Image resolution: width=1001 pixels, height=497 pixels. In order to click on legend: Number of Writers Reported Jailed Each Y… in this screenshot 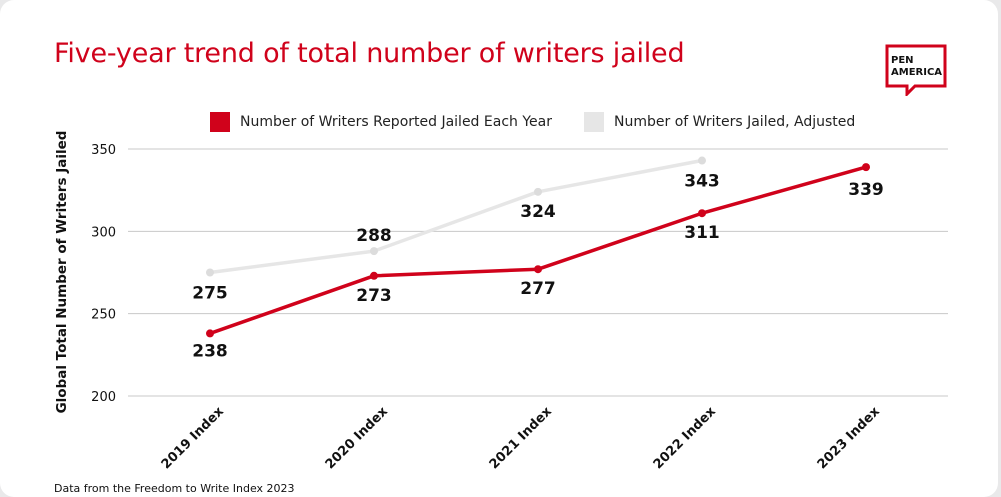, I will do `click(500, 122)`.